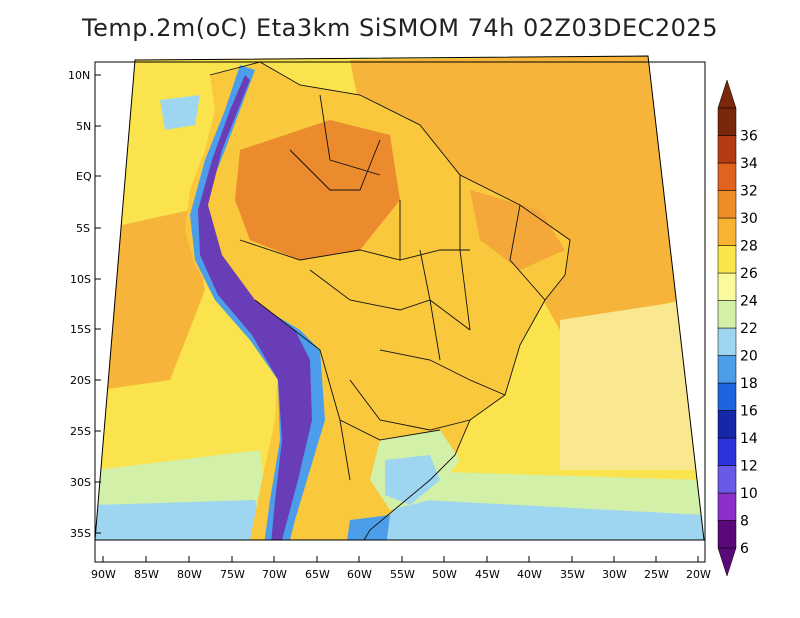  What do you see at coordinates (359, 574) in the screenshot?
I see `lon-label: 60W` at bounding box center [359, 574].